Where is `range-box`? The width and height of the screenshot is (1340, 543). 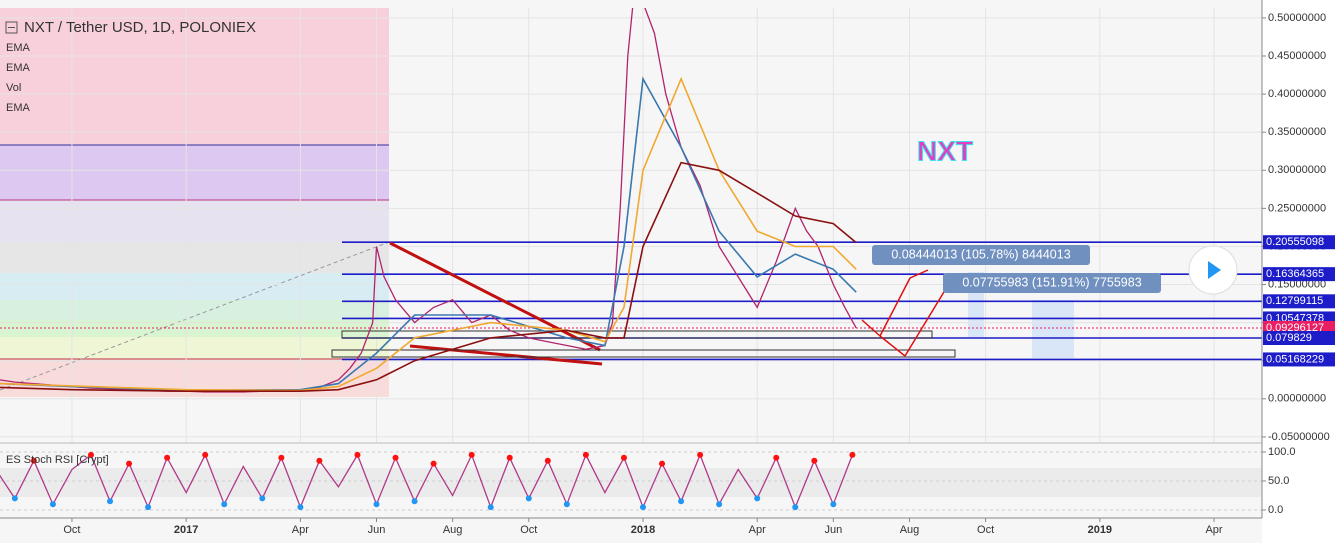
range-box is located at coordinates (1053, 329).